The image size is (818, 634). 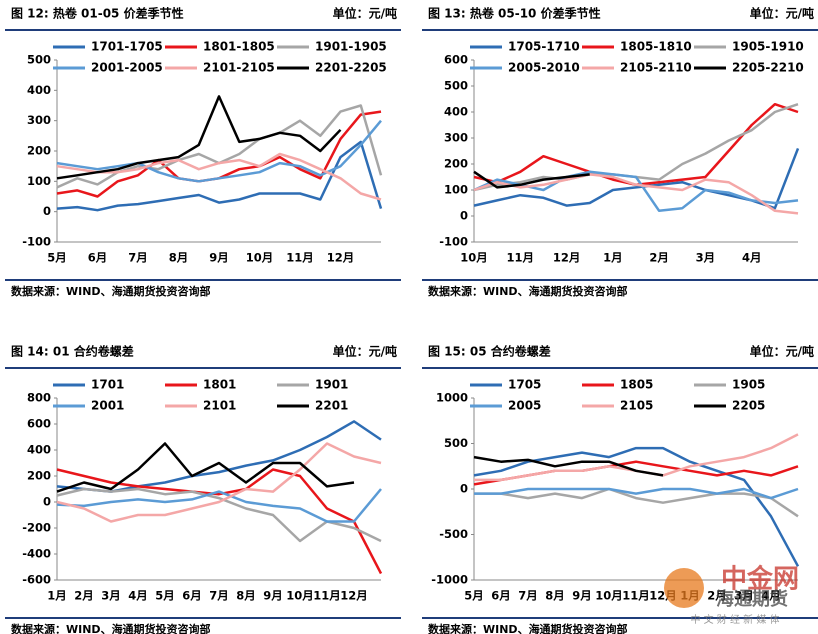 I want to click on legend-label: 1805, so click(x=636, y=385).